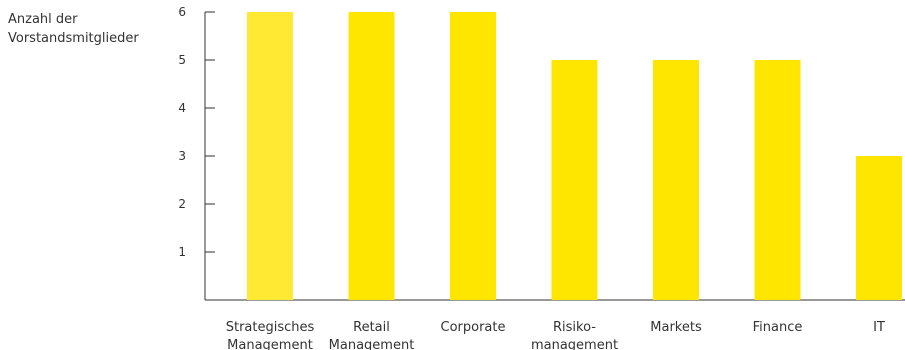 The height and width of the screenshot is (350, 905). What do you see at coordinates (73, 29) in the screenshot?
I see `y-axis-title: Anzahl der Vorstandsmitglieder` at bounding box center [73, 29].